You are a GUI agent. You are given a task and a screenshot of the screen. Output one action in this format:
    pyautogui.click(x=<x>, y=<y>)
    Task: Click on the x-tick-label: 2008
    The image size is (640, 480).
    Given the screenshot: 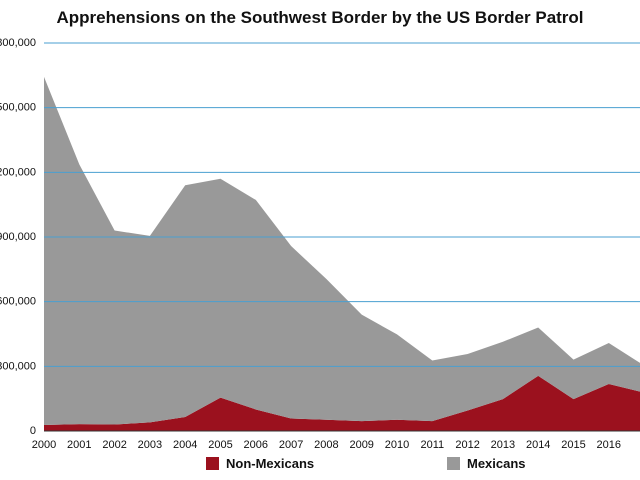 What is the action you would take?
    pyautogui.click(x=326, y=445)
    